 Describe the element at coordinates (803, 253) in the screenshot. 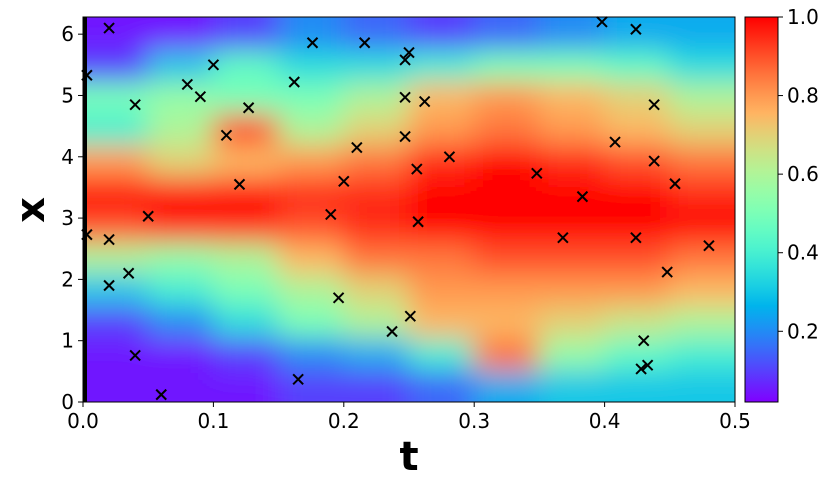

I see `colorbar-tick-label: 0.4` at that location.